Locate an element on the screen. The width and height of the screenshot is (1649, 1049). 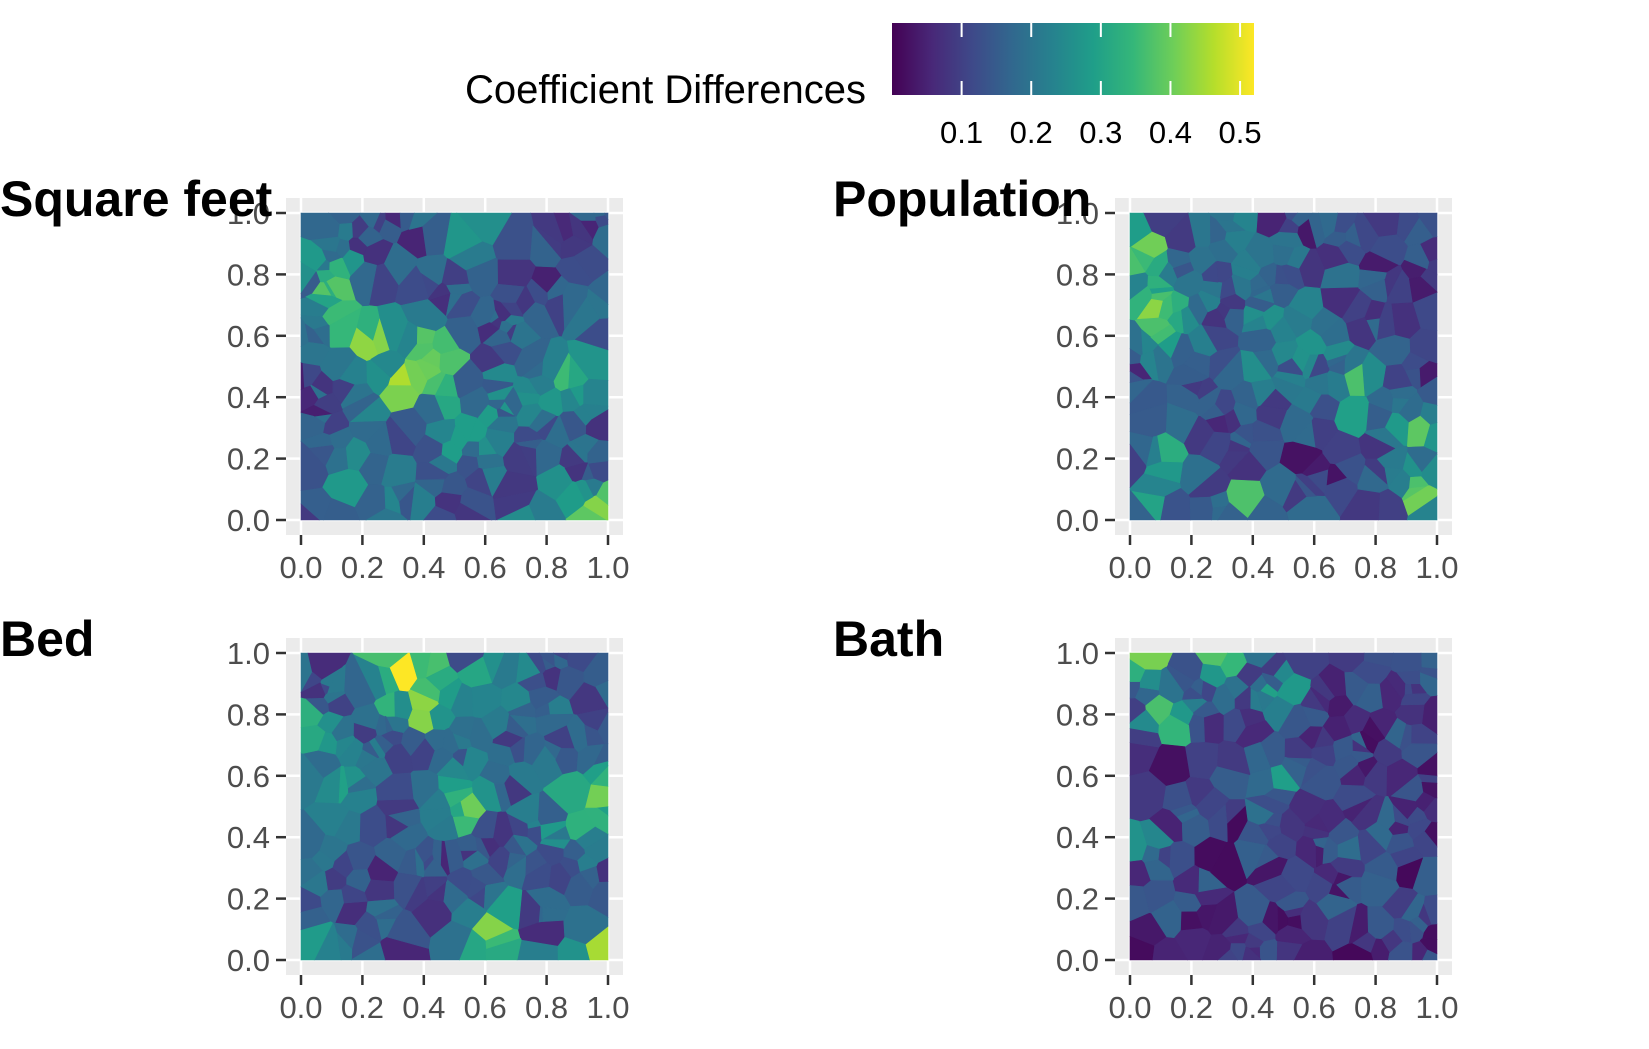
colorbar-tick-label: 0.5 is located at coordinates (1240, 132).